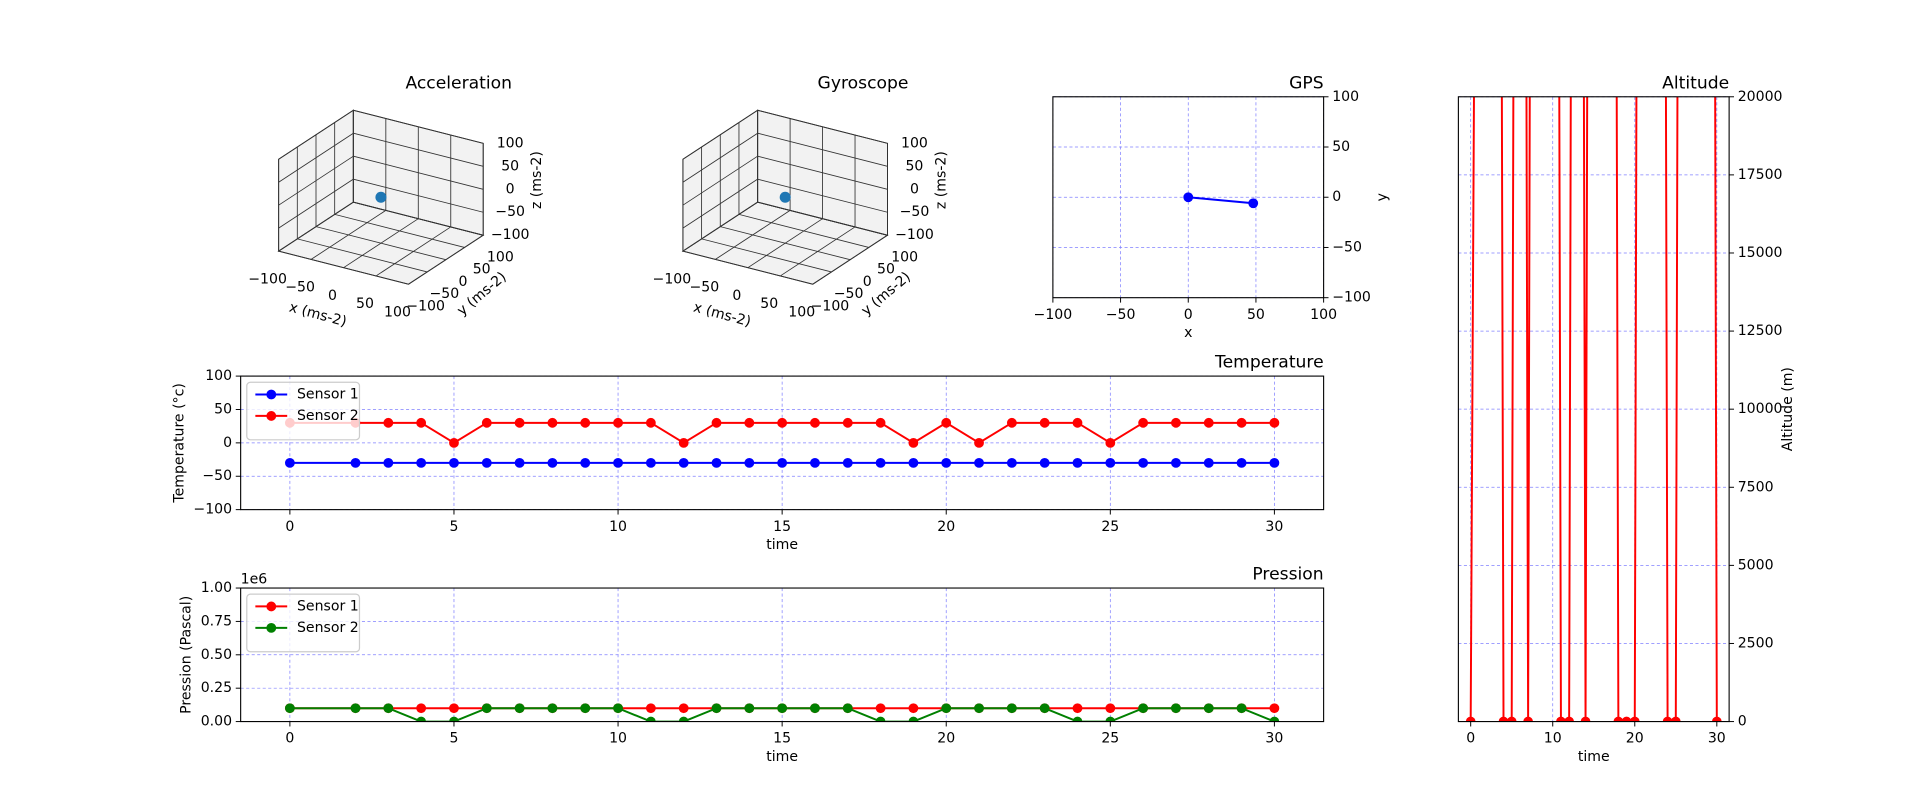 This screenshot has width=1922, height=811. What do you see at coordinates (722, 314) in the screenshot?
I see `x-axis-label: x (ms-2)` at bounding box center [722, 314].